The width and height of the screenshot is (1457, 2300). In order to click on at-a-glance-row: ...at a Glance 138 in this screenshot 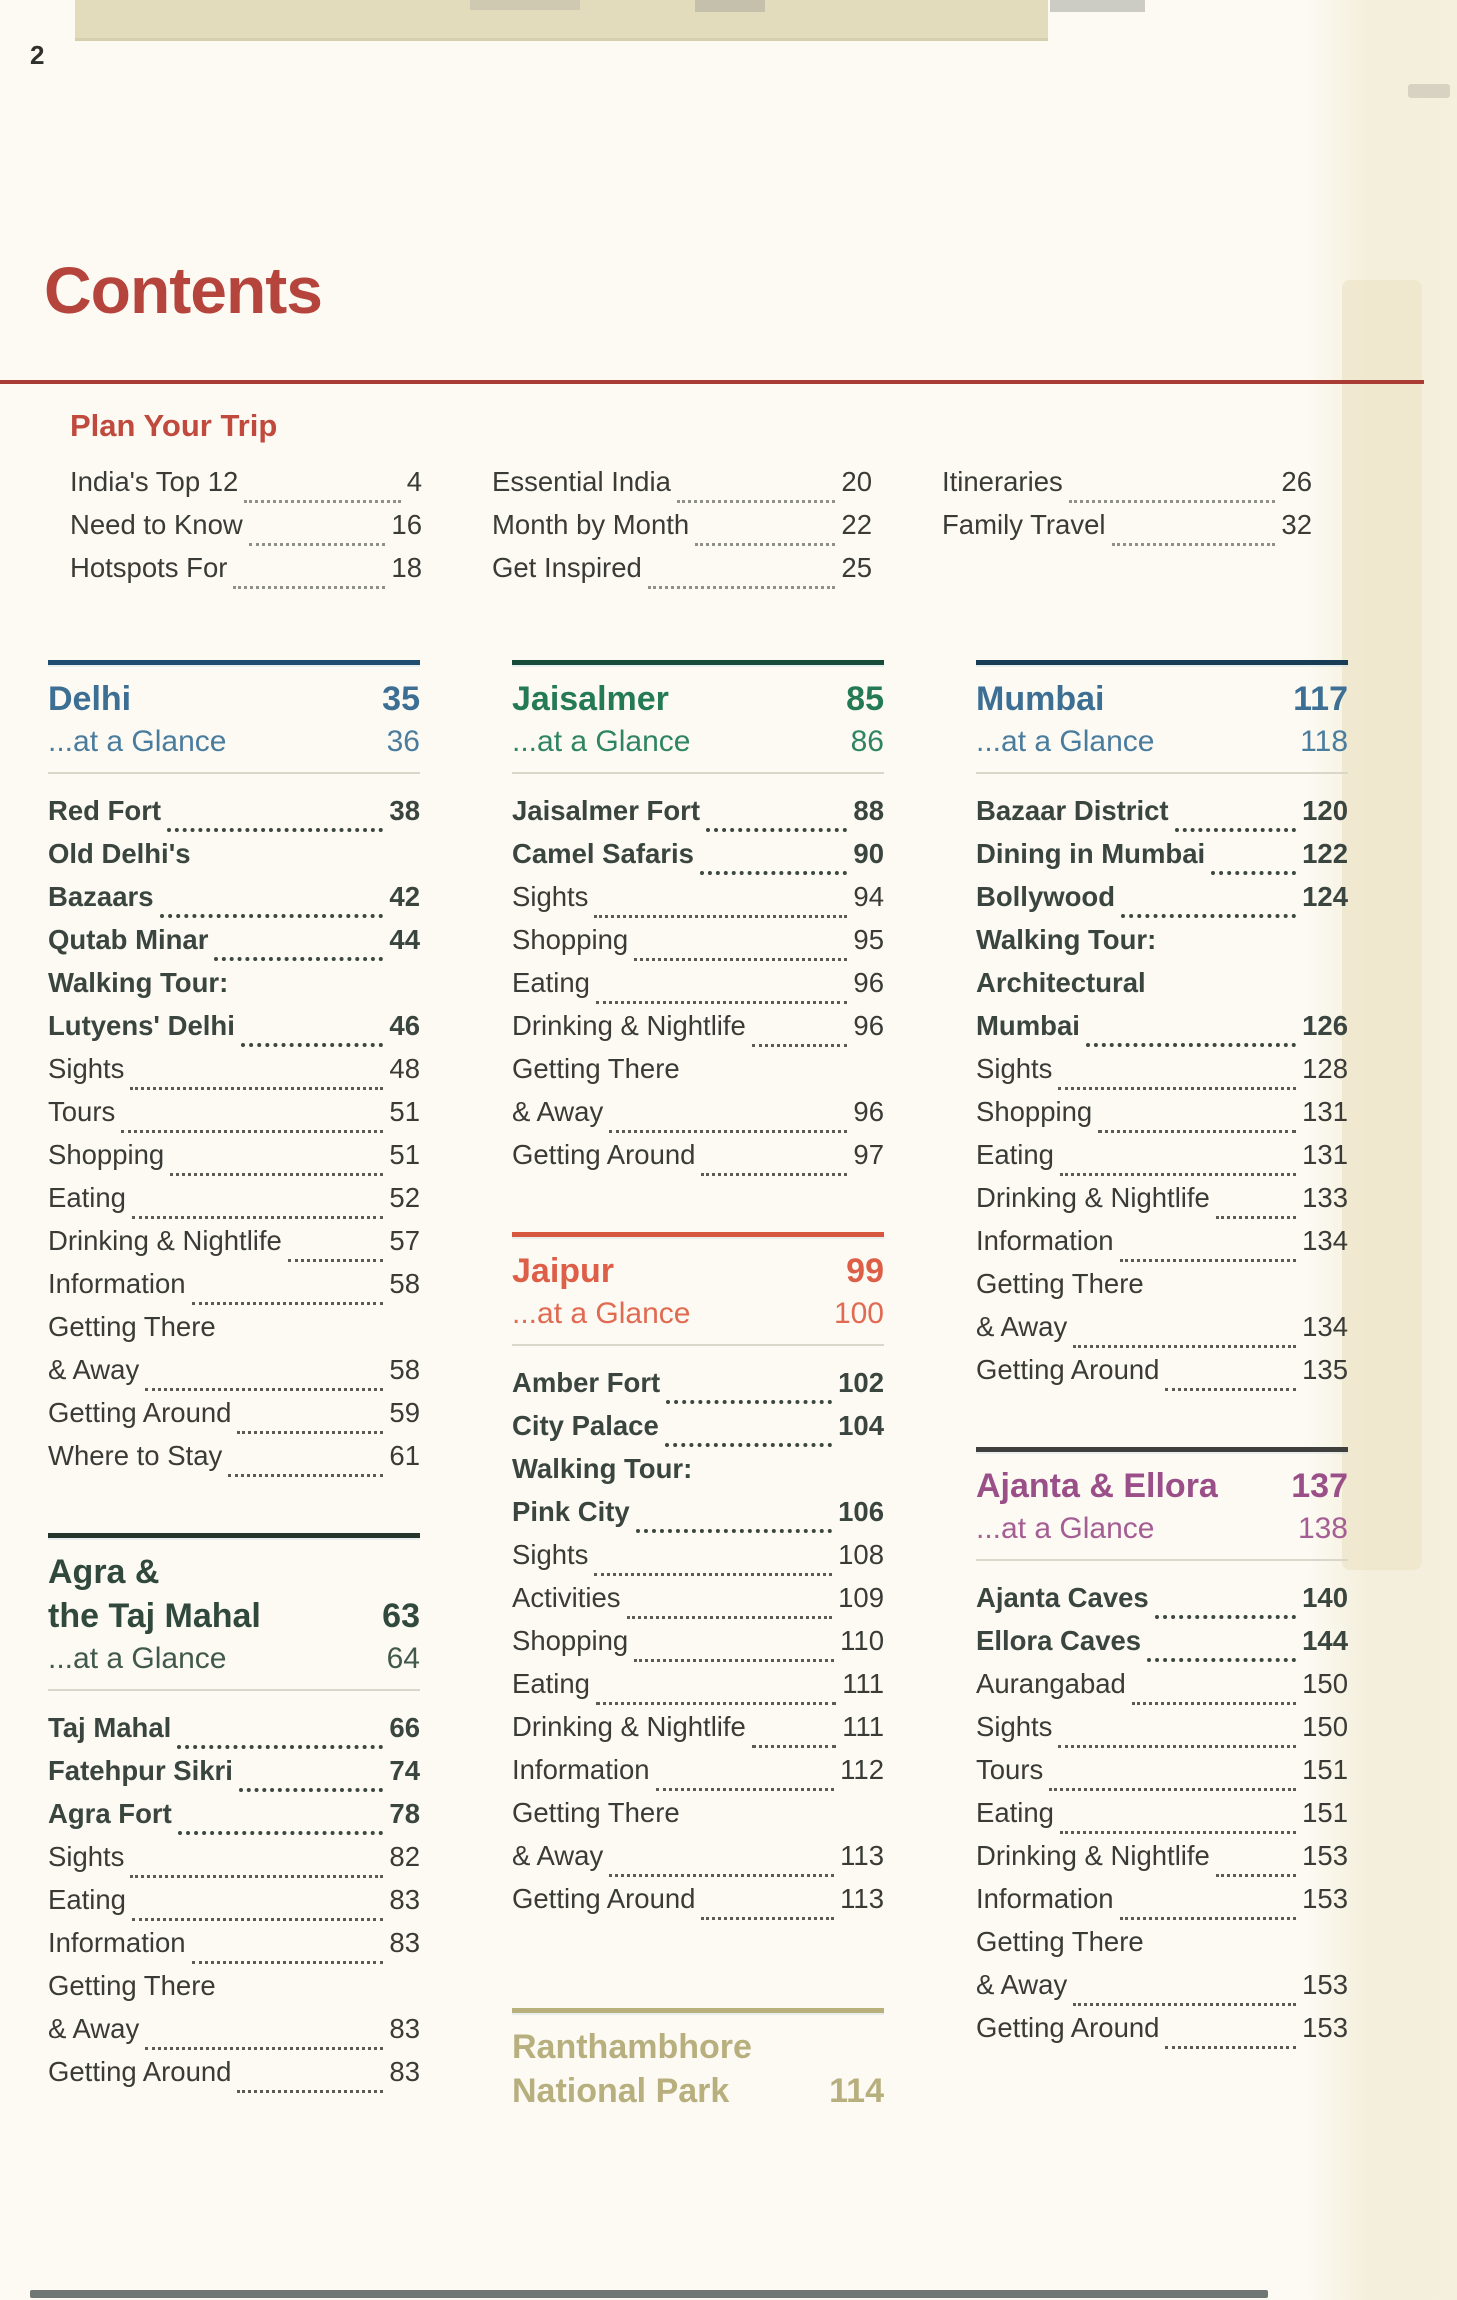, I will do `click(1162, 1529)`.